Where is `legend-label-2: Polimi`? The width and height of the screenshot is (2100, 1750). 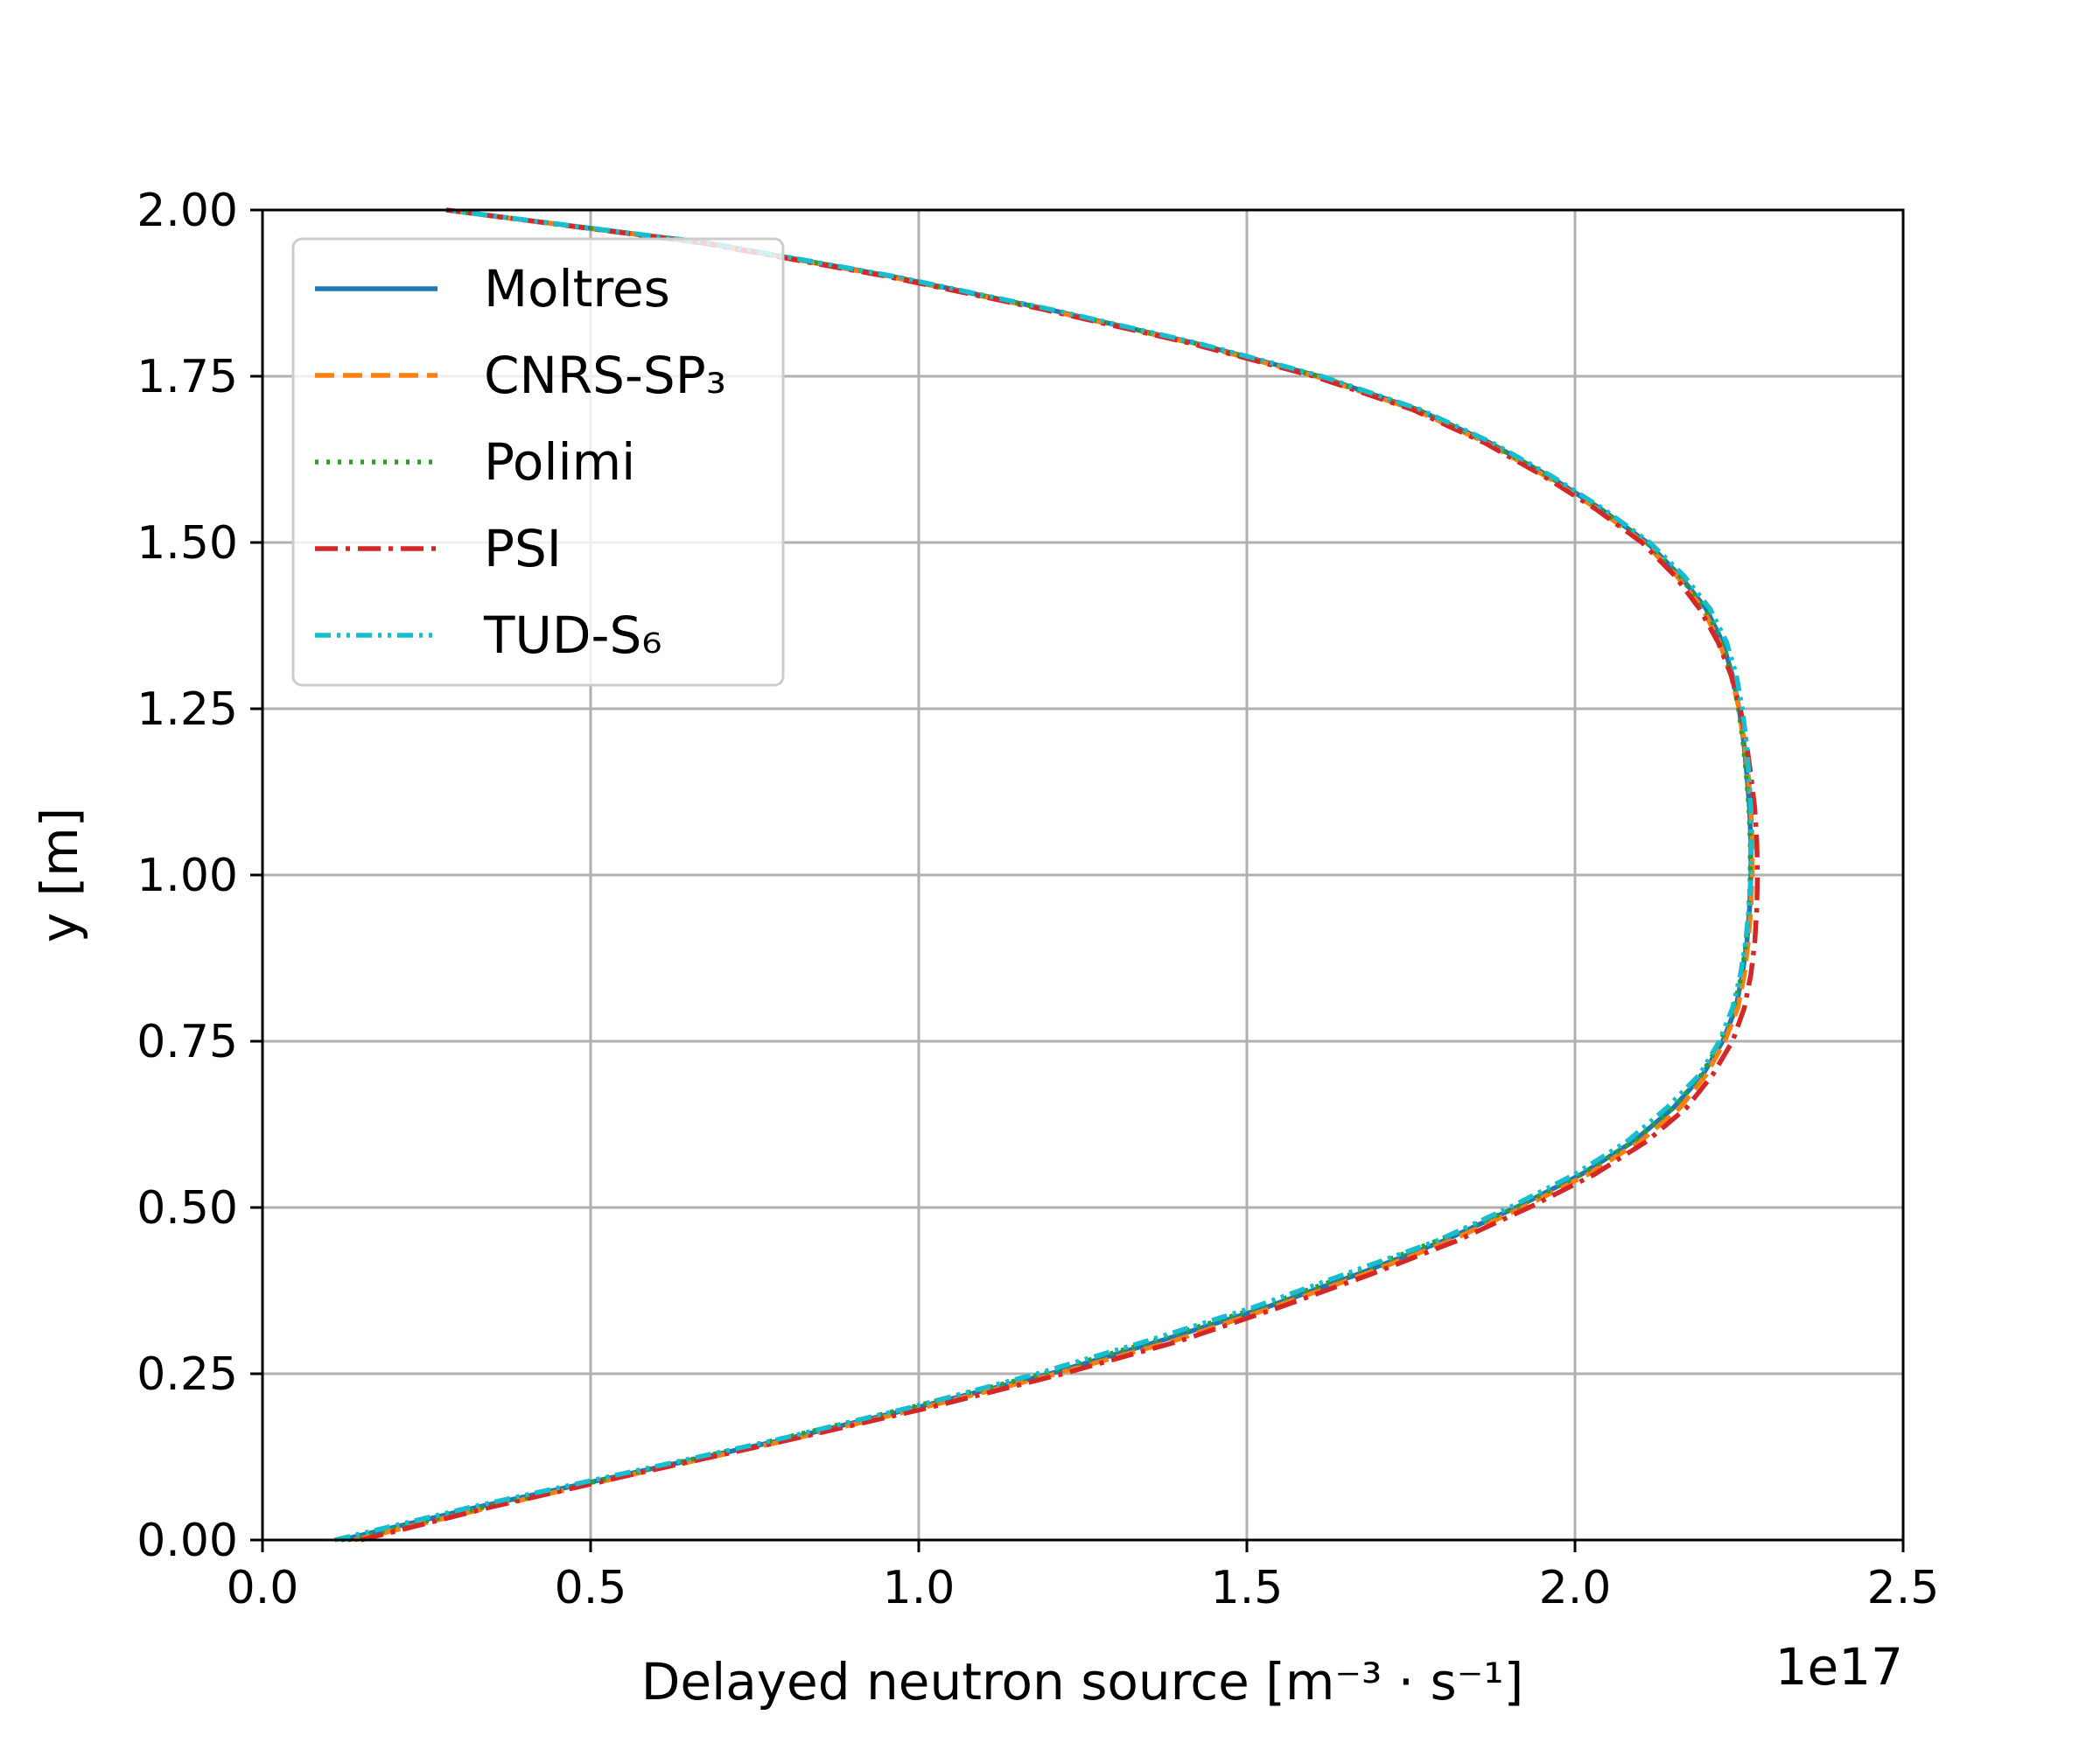
legend-label-2: Polimi is located at coordinates (559, 462).